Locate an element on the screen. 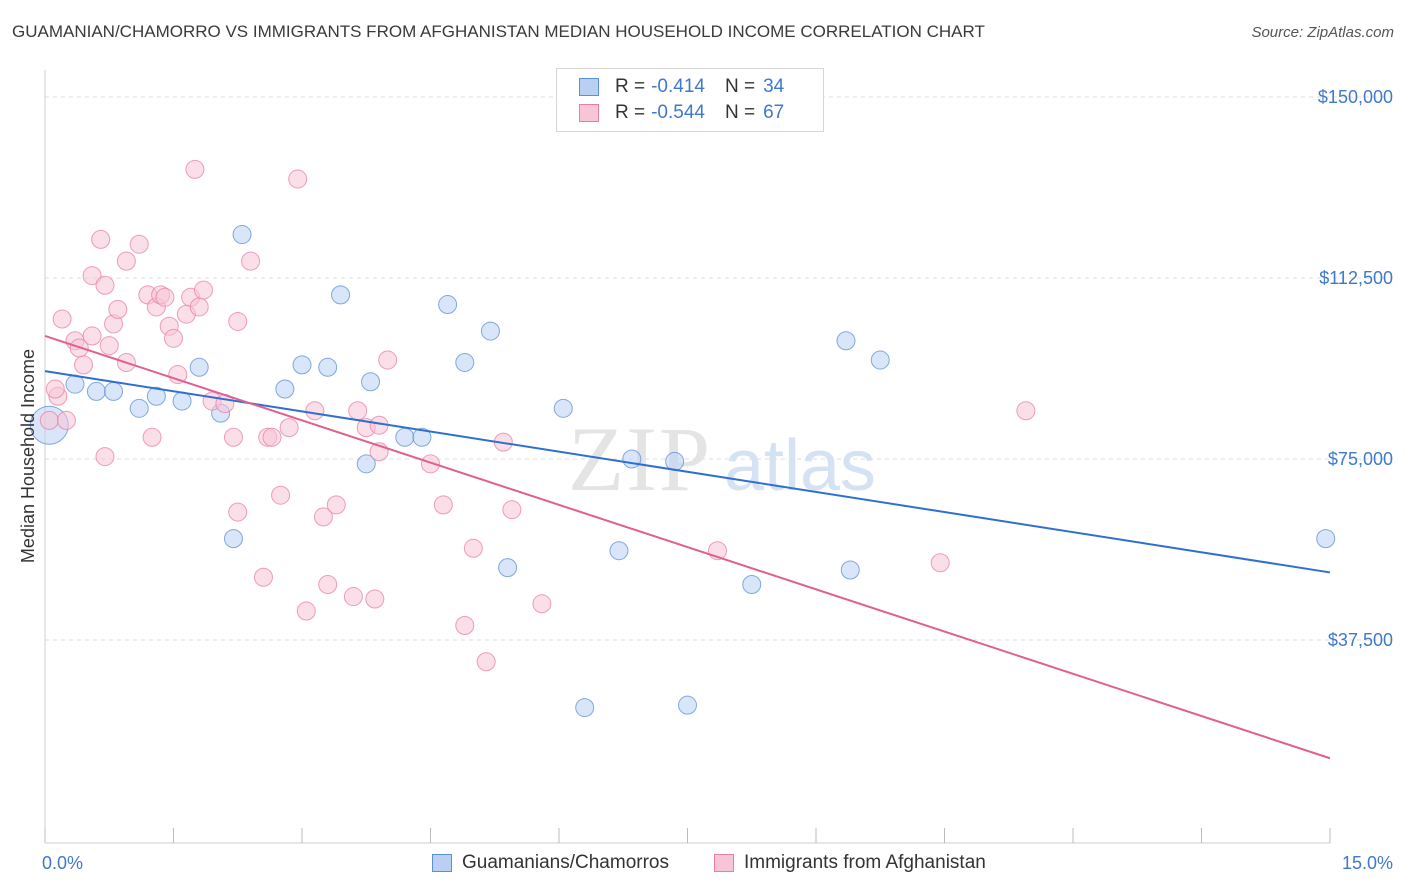 This screenshot has height=892, width=1406. y-tick-label: $150,000 is located at coordinates (1355, 97).